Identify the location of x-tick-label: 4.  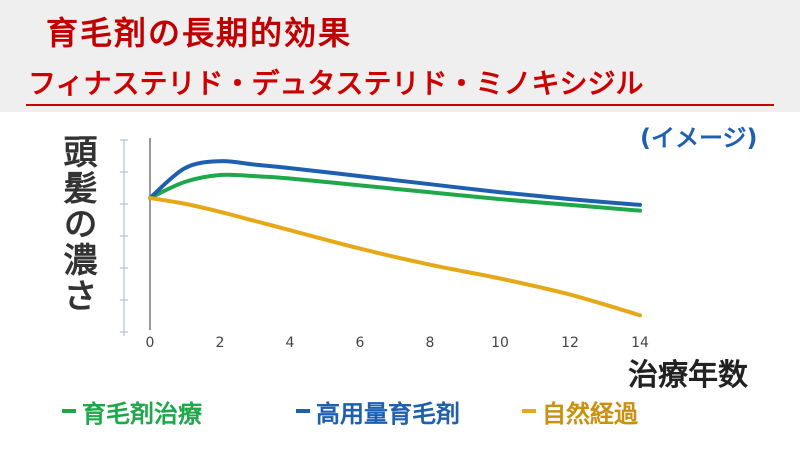
(290, 343).